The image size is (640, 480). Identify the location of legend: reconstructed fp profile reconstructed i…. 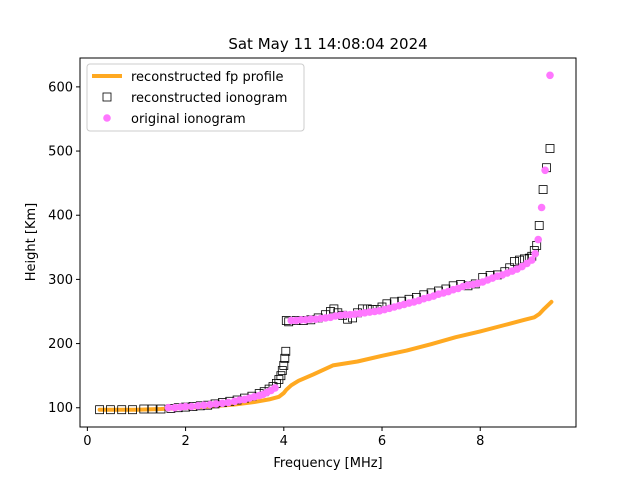
(195, 97).